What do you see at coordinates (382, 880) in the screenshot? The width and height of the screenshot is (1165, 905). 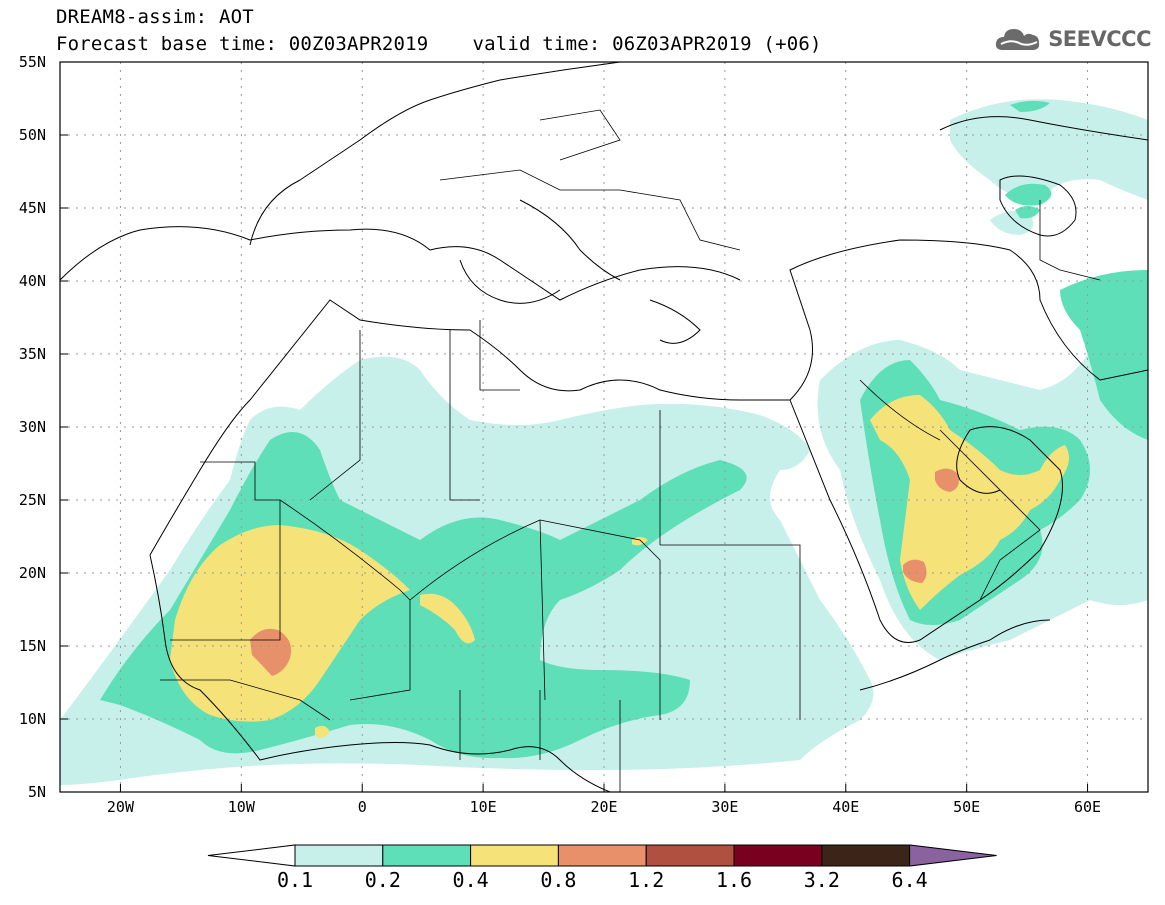 I see `colorbar-label: 0.2` at bounding box center [382, 880].